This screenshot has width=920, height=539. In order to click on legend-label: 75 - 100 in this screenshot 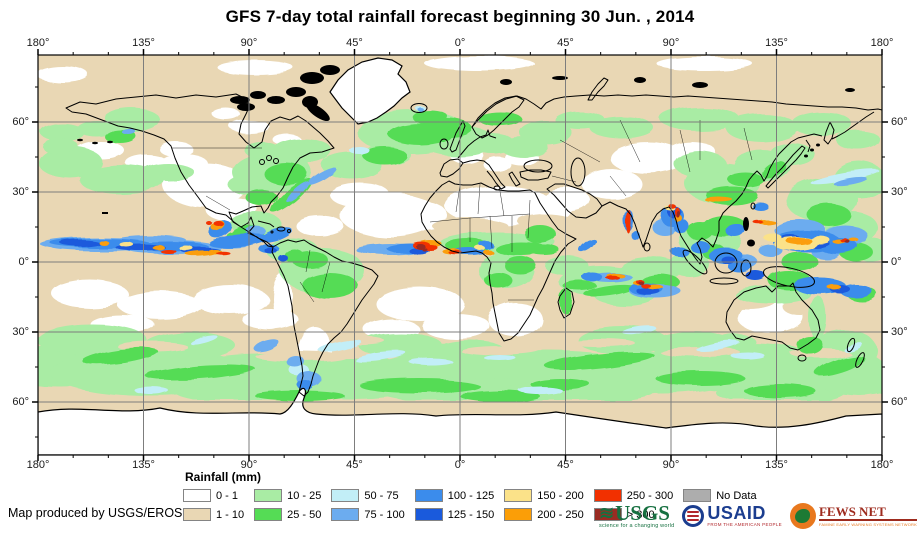, I will do `click(384, 514)`.